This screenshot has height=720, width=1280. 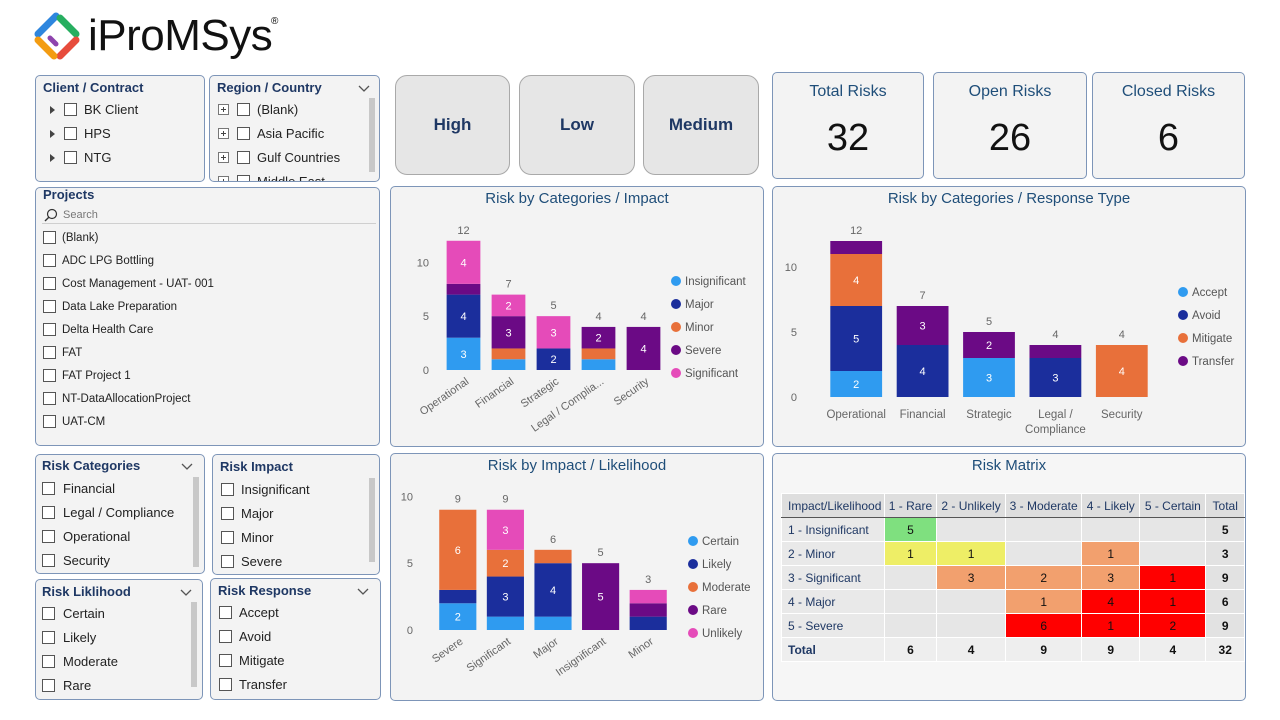 What do you see at coordinates (494, 393) in the screenshot?
I see `x-tick-label: Financial` at bounding box center [494, 393].